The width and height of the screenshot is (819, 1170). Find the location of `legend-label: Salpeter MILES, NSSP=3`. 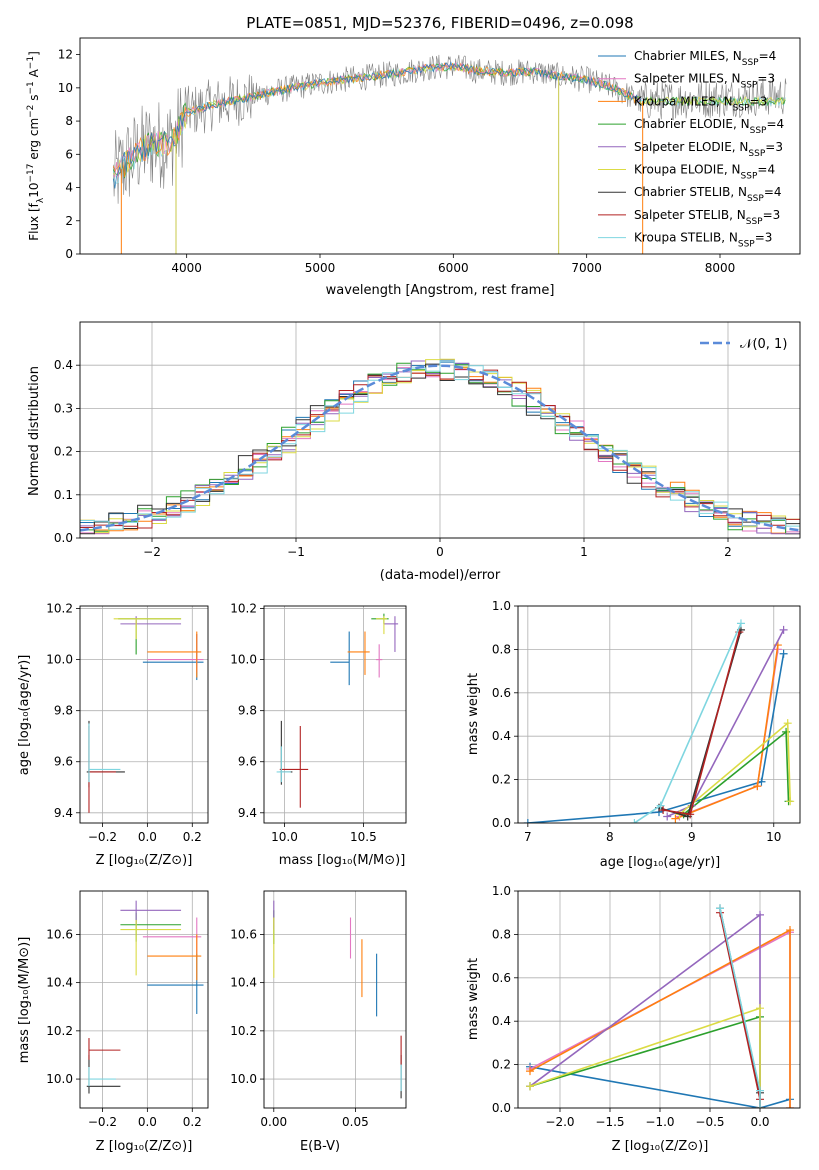

legend-label: Salpeter MILES, NSSP=3 is located at coordinates (704, 81).